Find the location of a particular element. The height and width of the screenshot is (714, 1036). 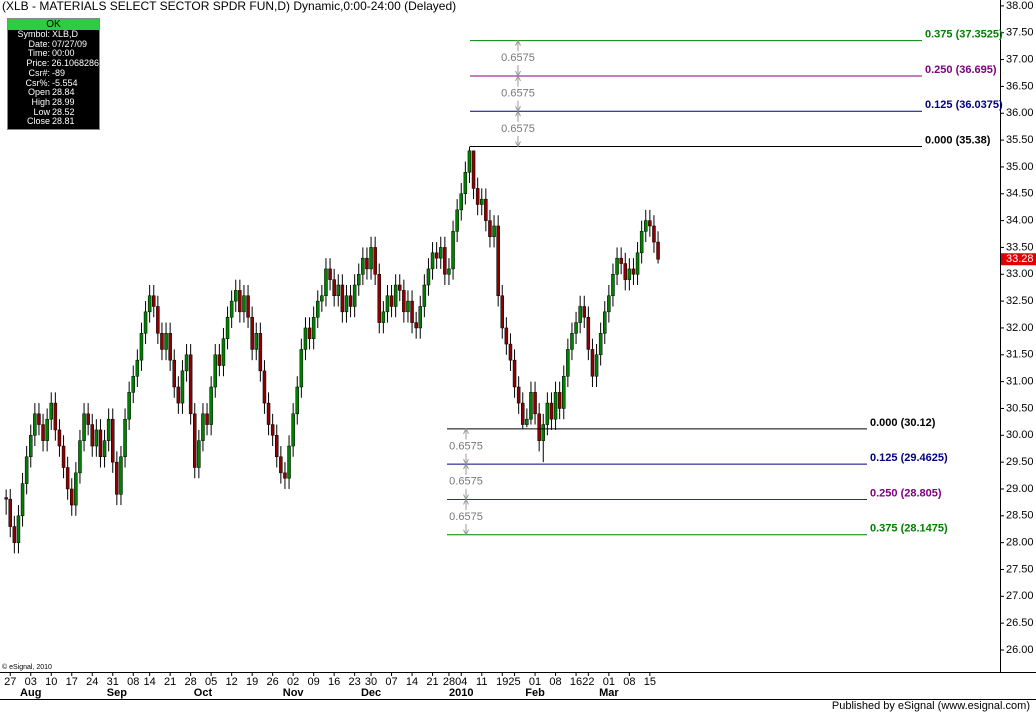

x-tick-label: 25 is located at coordinates (514, 682).